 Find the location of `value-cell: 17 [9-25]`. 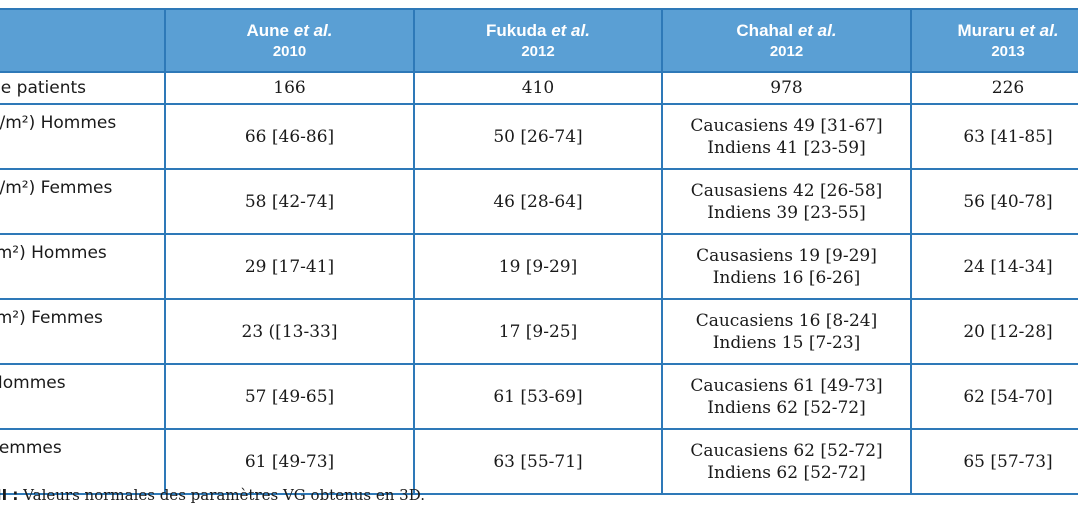

value-cell: 17 [9-25] is located at coordinates (538, 331).